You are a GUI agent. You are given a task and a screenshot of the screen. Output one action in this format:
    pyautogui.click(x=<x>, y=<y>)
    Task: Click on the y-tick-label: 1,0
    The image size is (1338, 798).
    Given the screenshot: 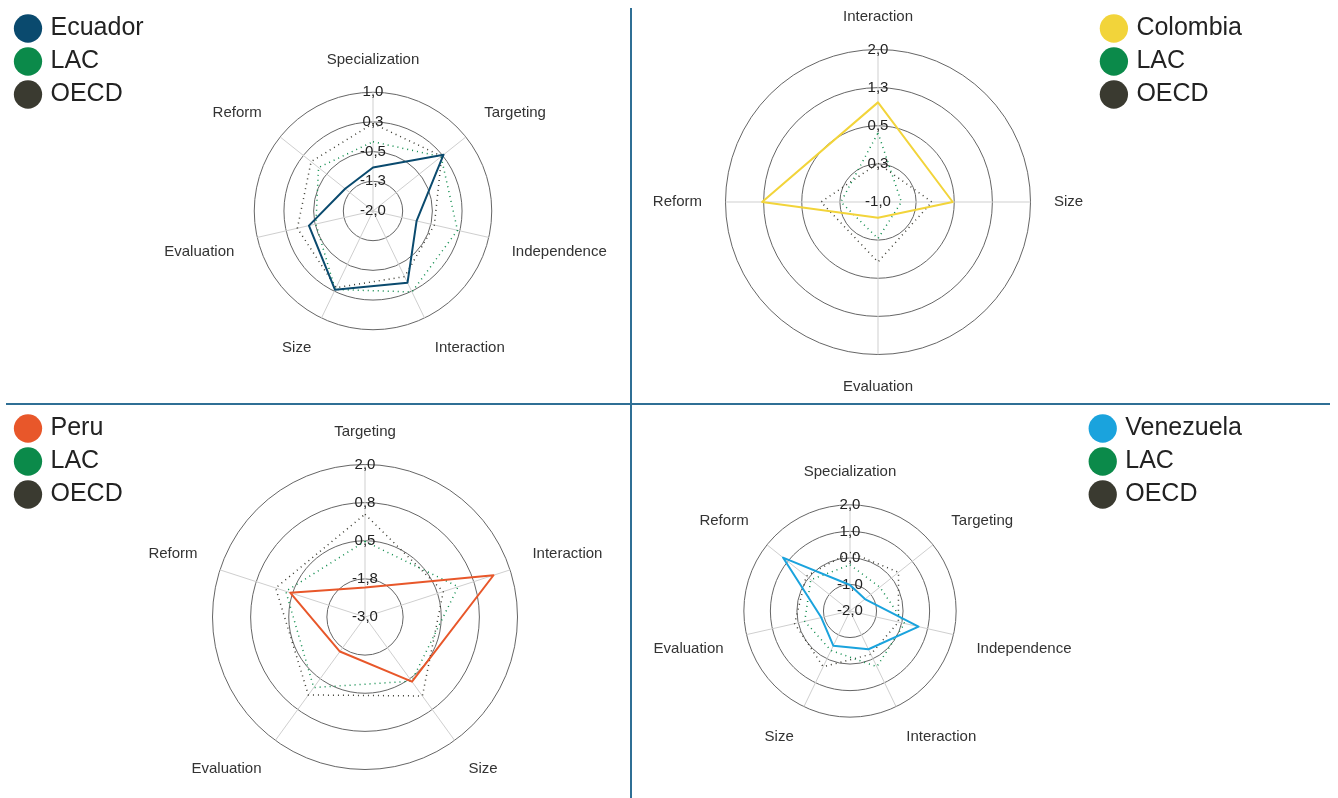 What is the action you would take?
    pyautogui.click(x=850, y=530)
    